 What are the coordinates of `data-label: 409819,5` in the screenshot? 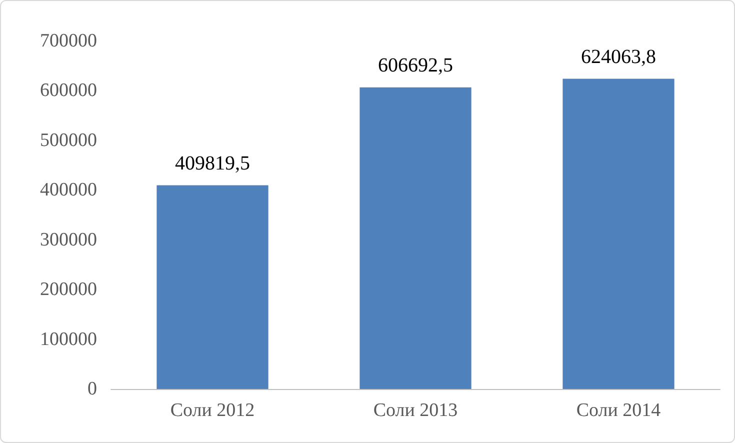 It's located at (212, 163).